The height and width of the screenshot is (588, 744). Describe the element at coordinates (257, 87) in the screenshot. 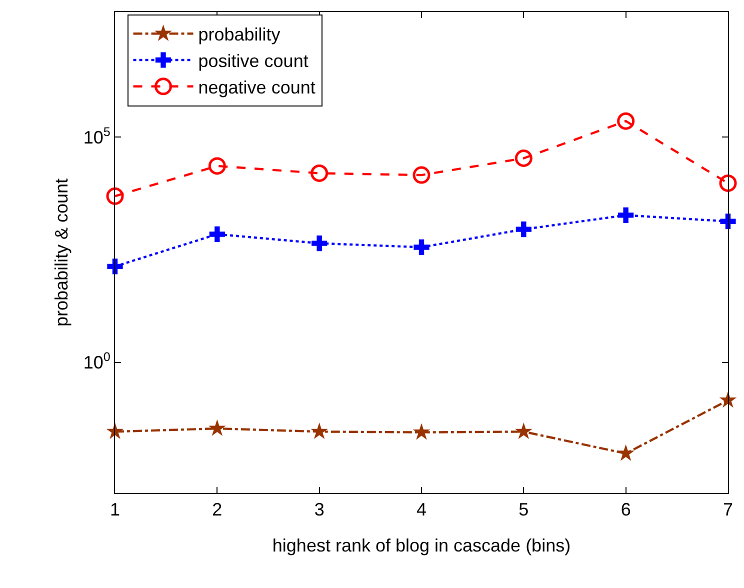

I see `legend-label: negative count` at that location.